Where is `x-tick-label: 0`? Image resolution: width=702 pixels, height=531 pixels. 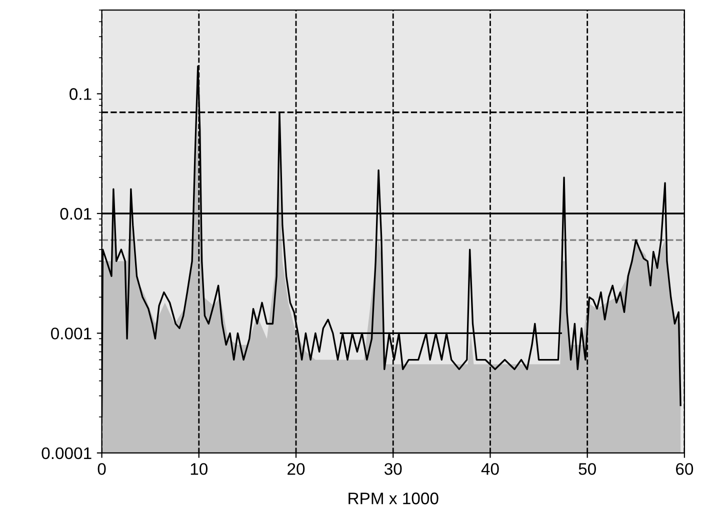
x-tick-label: 0 is located at coordinates (102, 469).